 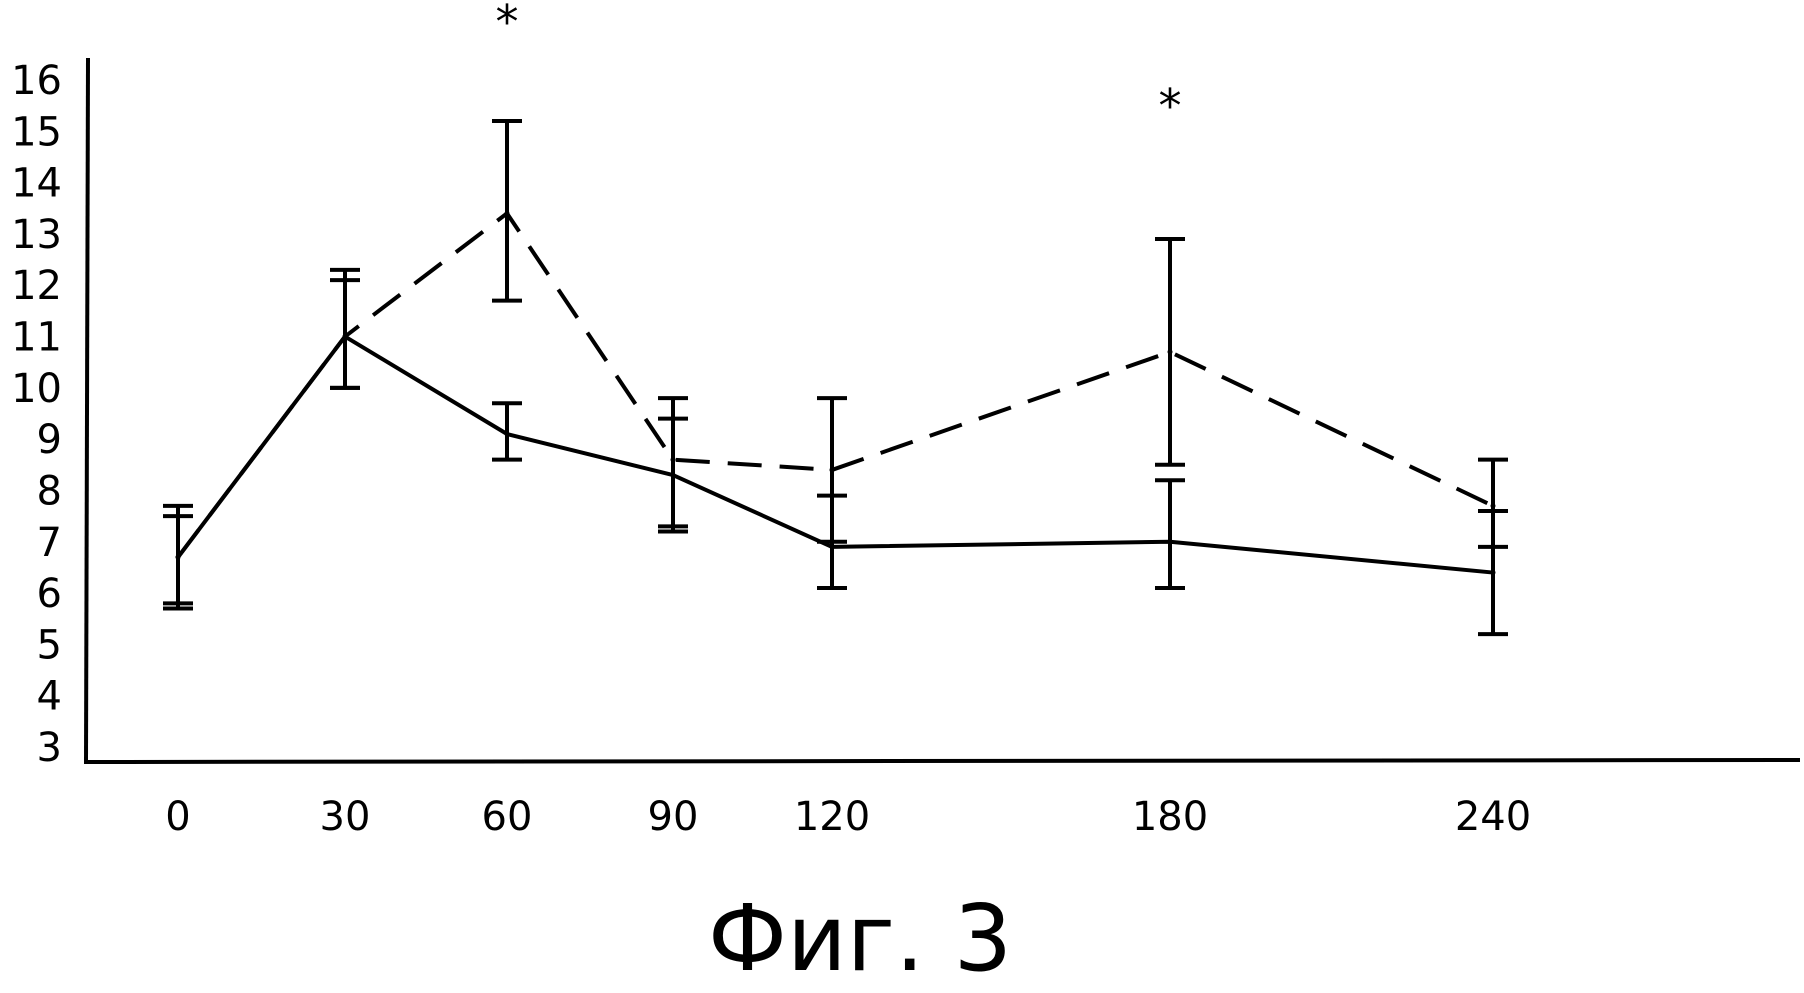 I want to click on y-tick-label: 13, so click(x=36, y=235).